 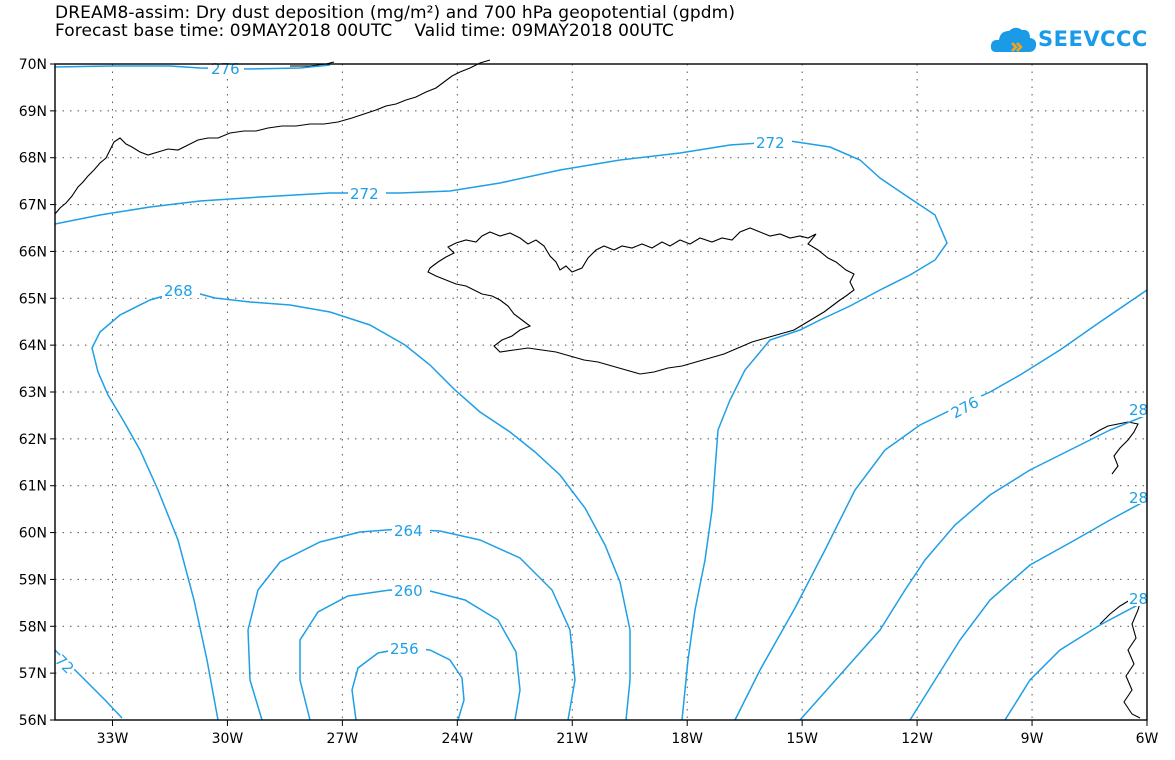 What do you see at coordinates (1093, 39) in the screenshot?
I see `logo-text: SEEVCCC` at bounding box center [1093, 39].